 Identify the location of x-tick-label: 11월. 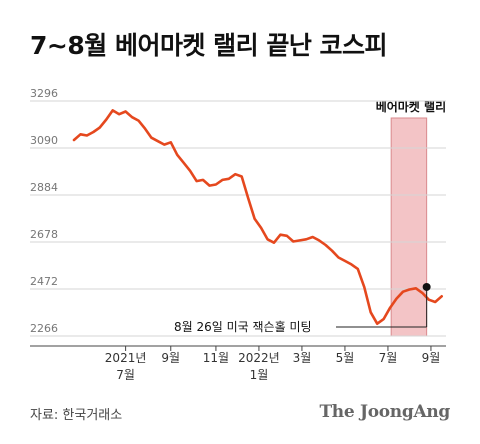
(216, 358).